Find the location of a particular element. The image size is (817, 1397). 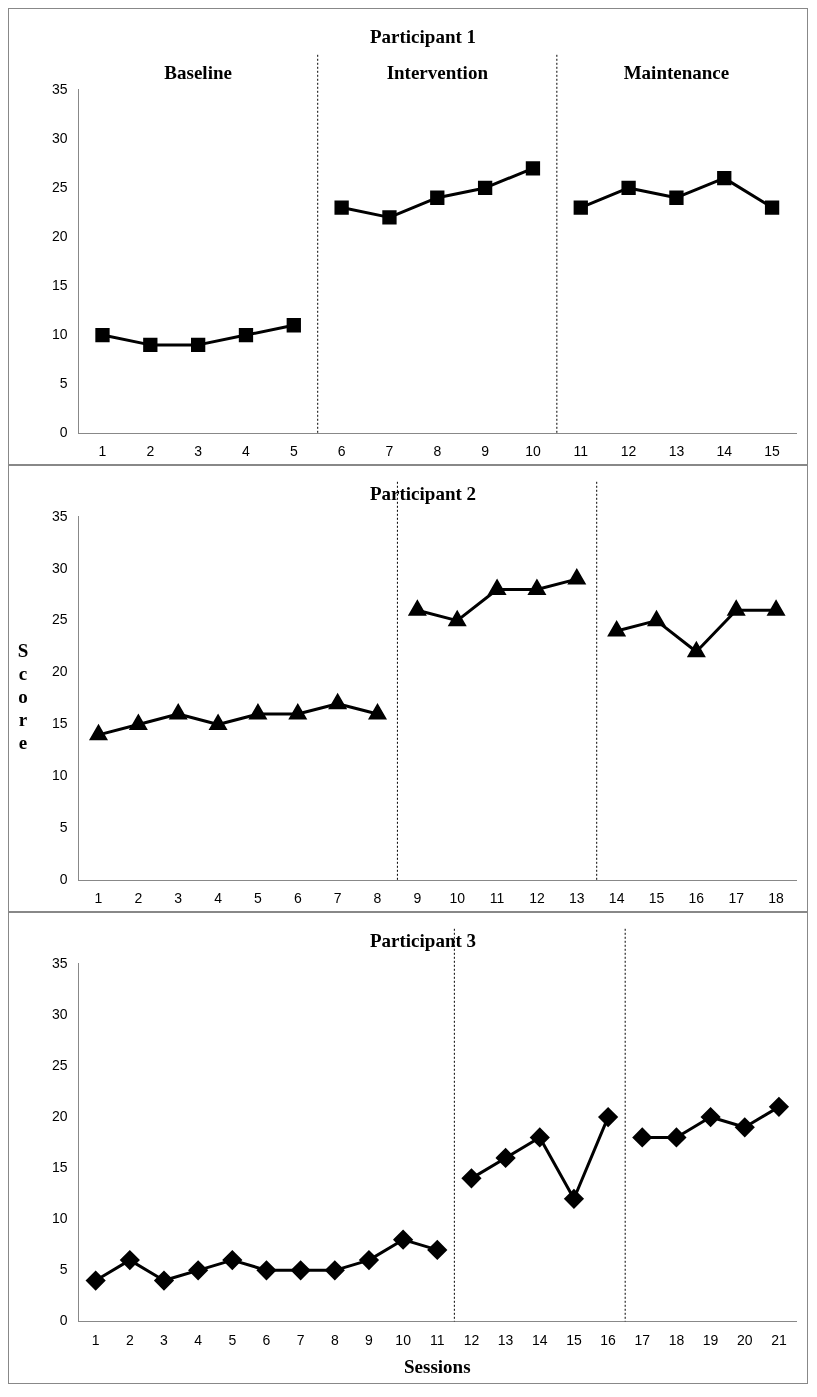

chart-title: Participant 1 is located at coordinates (423, 37).